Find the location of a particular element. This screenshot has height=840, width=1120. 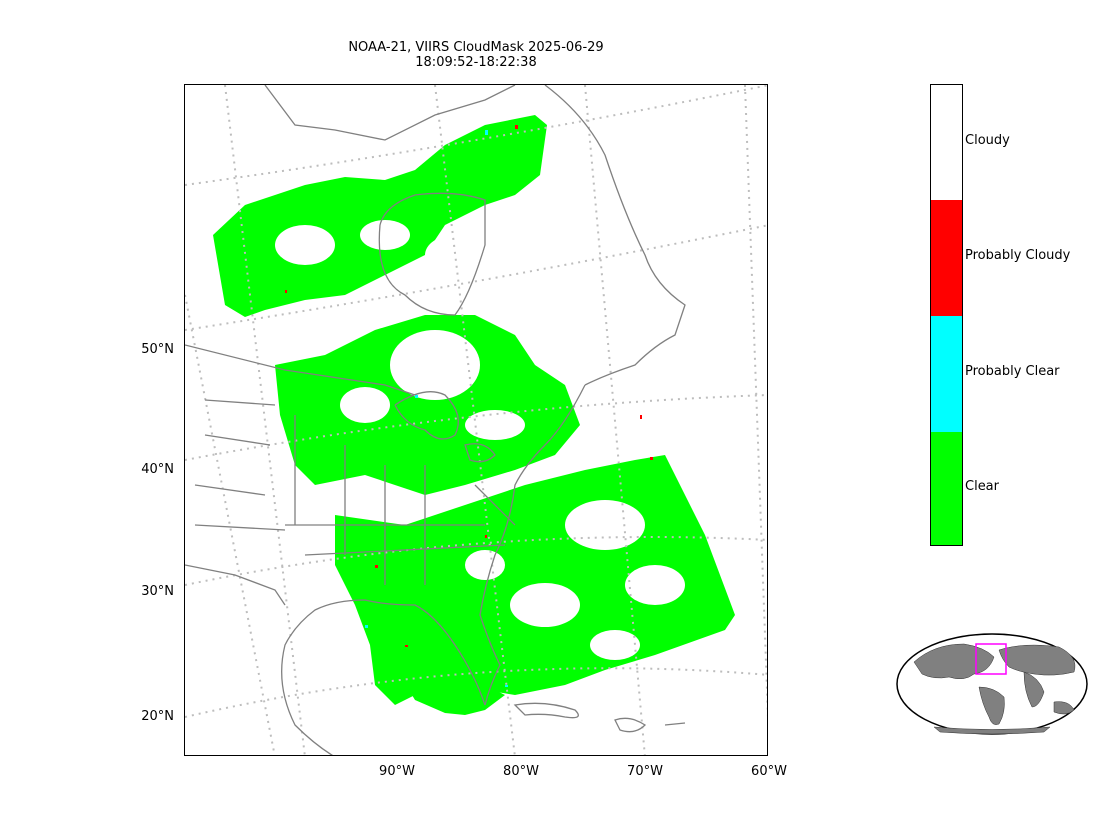

meridian-90w is located at coordinates (265, 420).